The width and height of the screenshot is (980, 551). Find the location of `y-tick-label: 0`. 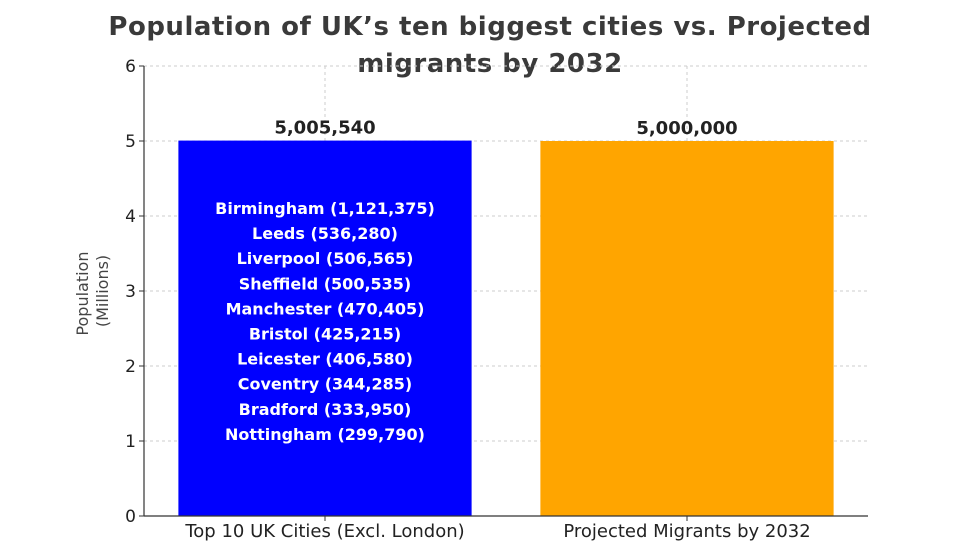

y-tick-label: 0 is located at coordinates (130, 517).